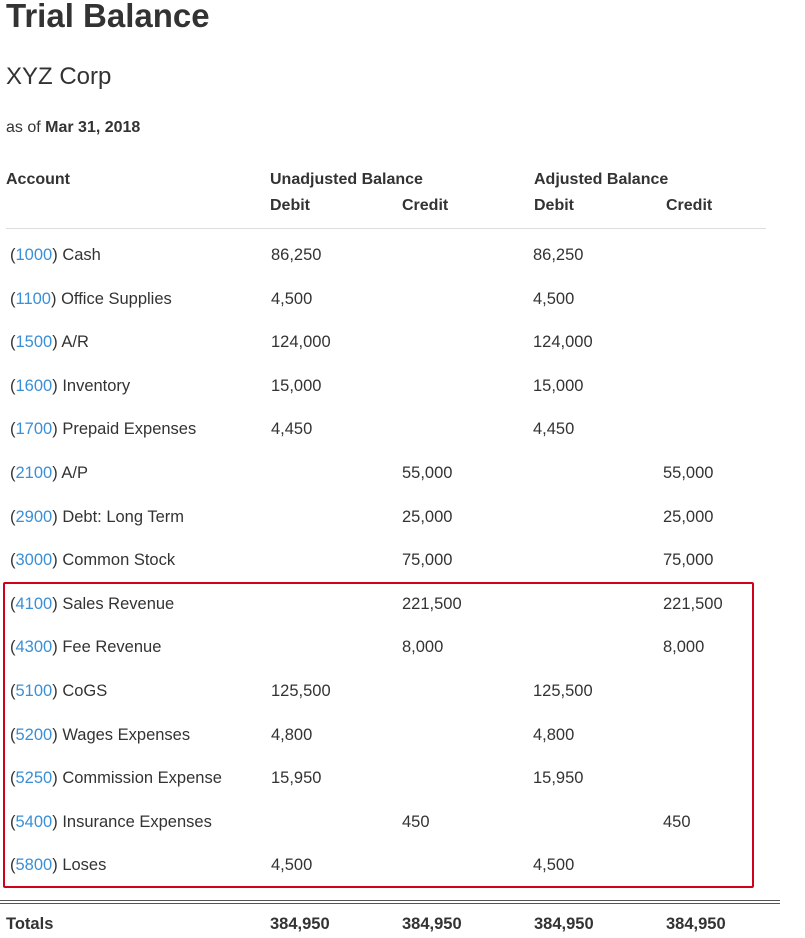 This screenshot has height=938, width=805. Describe the element at coordinates (390, 900) in the screenshot. I see `totals-divider-top` at that location.